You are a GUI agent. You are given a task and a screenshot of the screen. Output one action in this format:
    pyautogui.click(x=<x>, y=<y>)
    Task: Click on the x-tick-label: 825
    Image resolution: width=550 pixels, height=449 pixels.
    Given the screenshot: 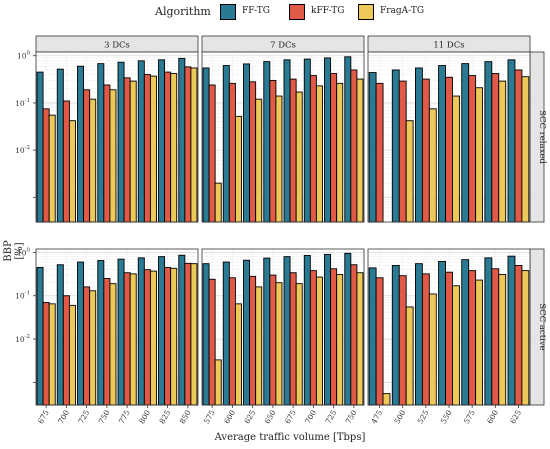 What is the action you would take?
    pyautogui.click(x=164, y=416)
    